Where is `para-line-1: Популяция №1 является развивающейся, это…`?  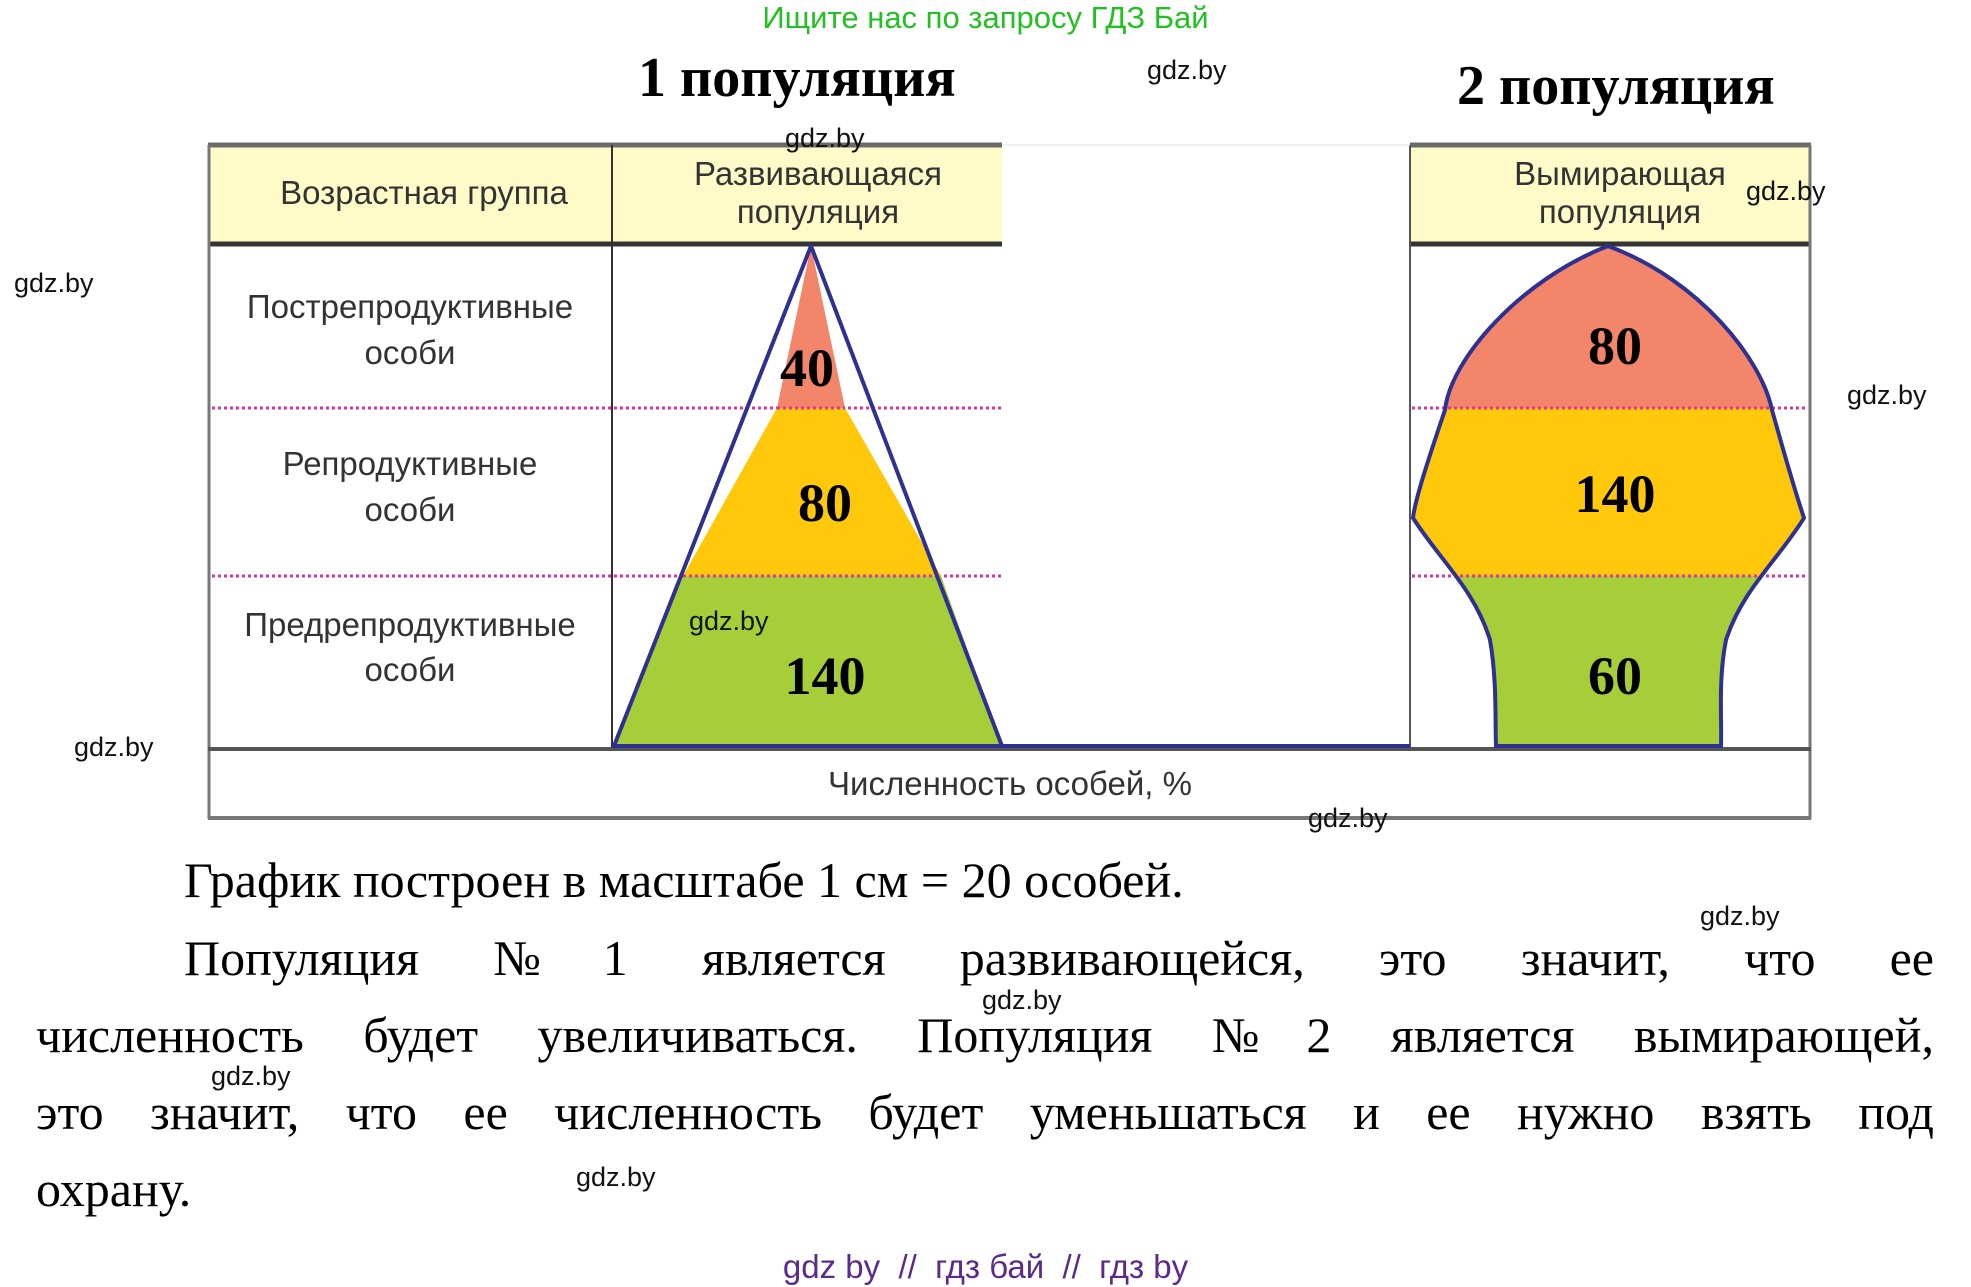 para-line-1: Популяция №1 является развивающейся, это… is located at coordinates (1059, 958).